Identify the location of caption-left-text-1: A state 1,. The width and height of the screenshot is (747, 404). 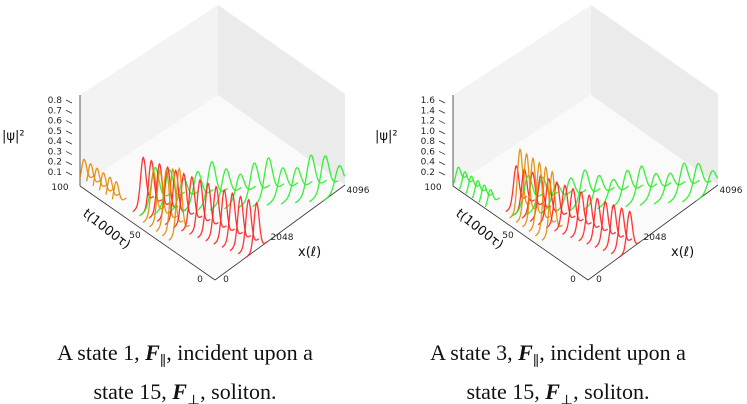
(98, 352).